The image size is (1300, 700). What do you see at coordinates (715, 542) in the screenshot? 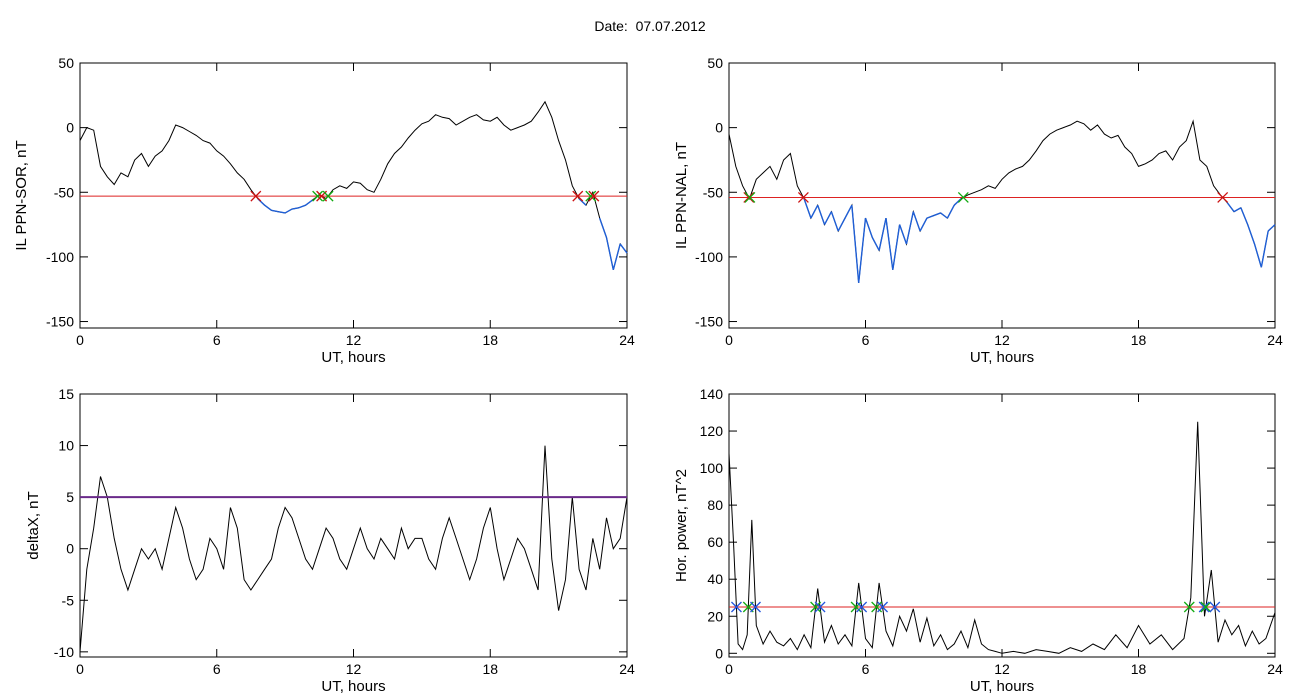
I see `y-tick-label: 60` at bounding box center [715, 542].